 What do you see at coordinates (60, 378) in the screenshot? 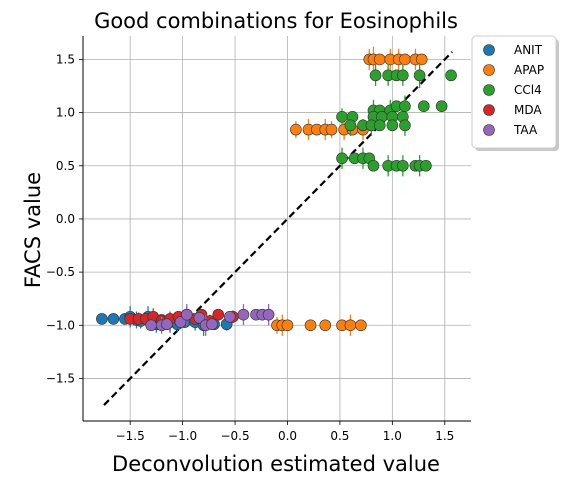
I see `y-tick-label: −1.5` at bounding box center [60, 378].